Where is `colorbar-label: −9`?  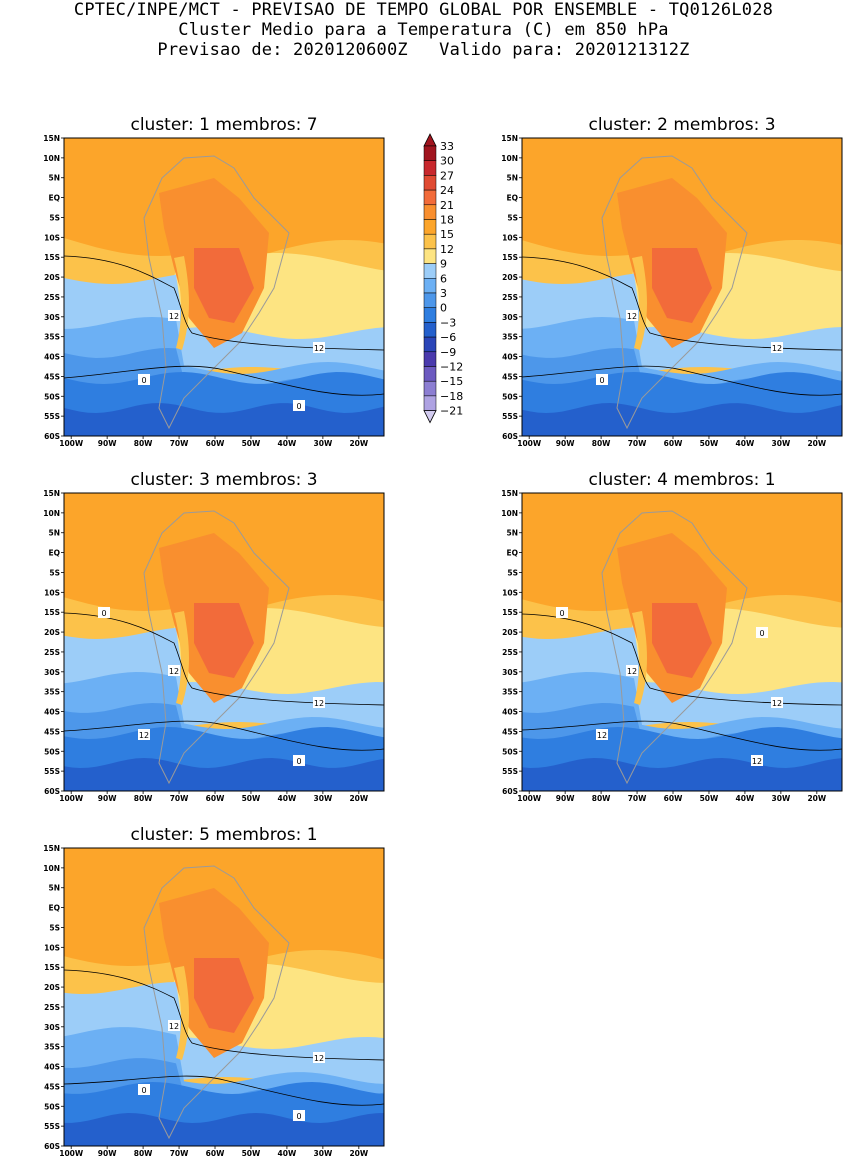
colorbar-label: −9 is located at coordinates (448, 352).